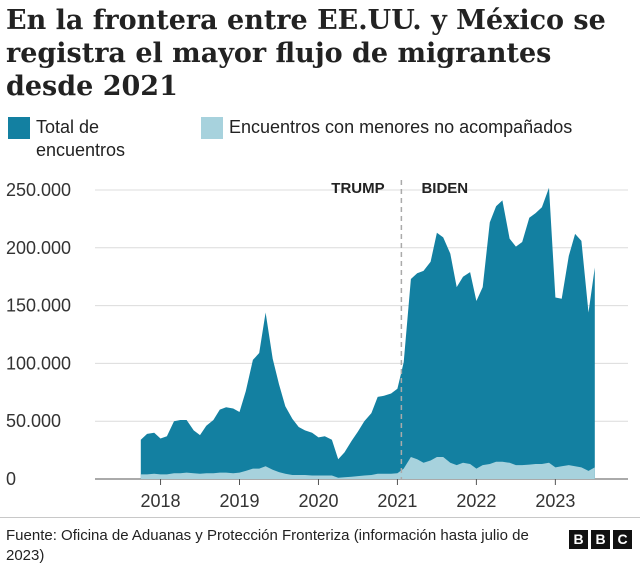  I want to click on y-tick-label: 50.000, so click(33, 421).